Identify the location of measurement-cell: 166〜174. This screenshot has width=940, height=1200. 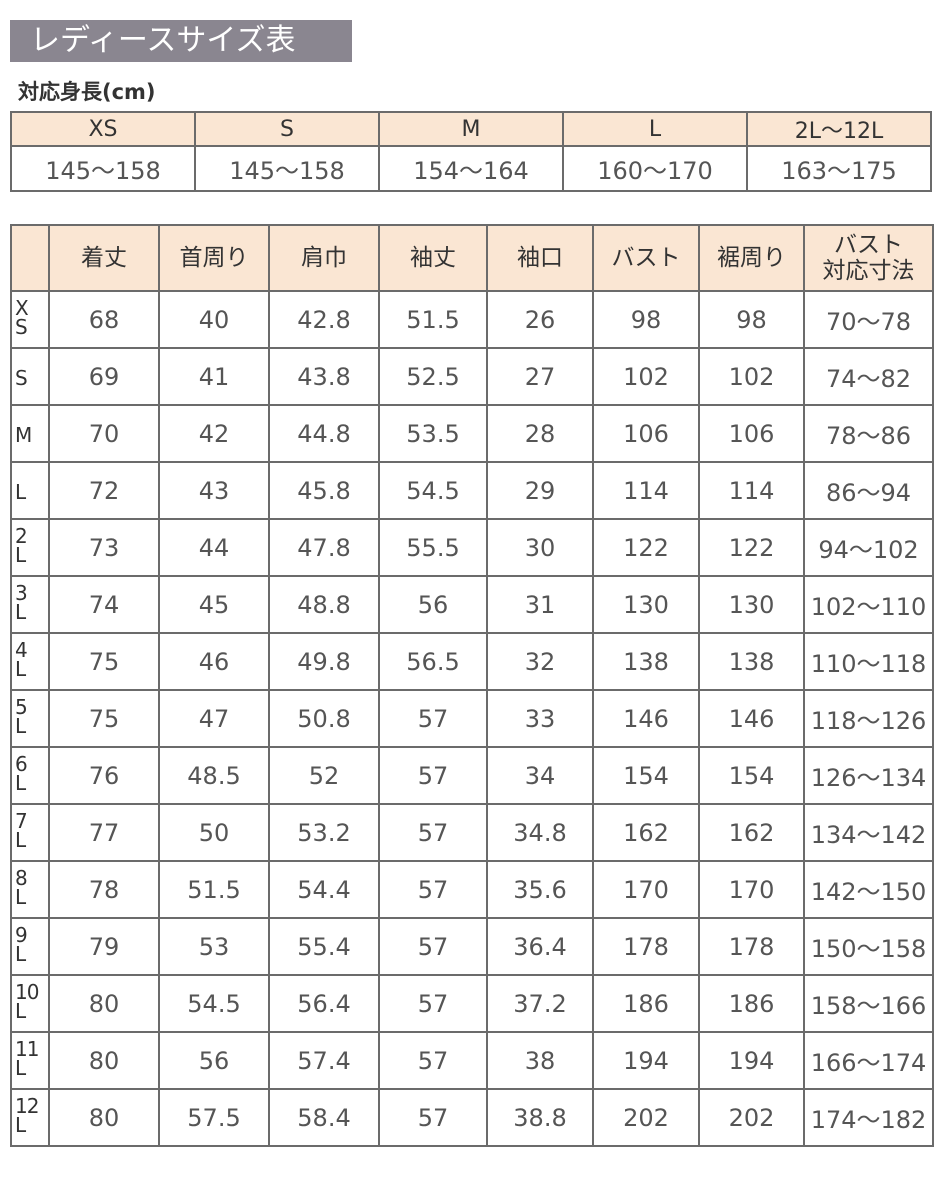
(868, 1060).